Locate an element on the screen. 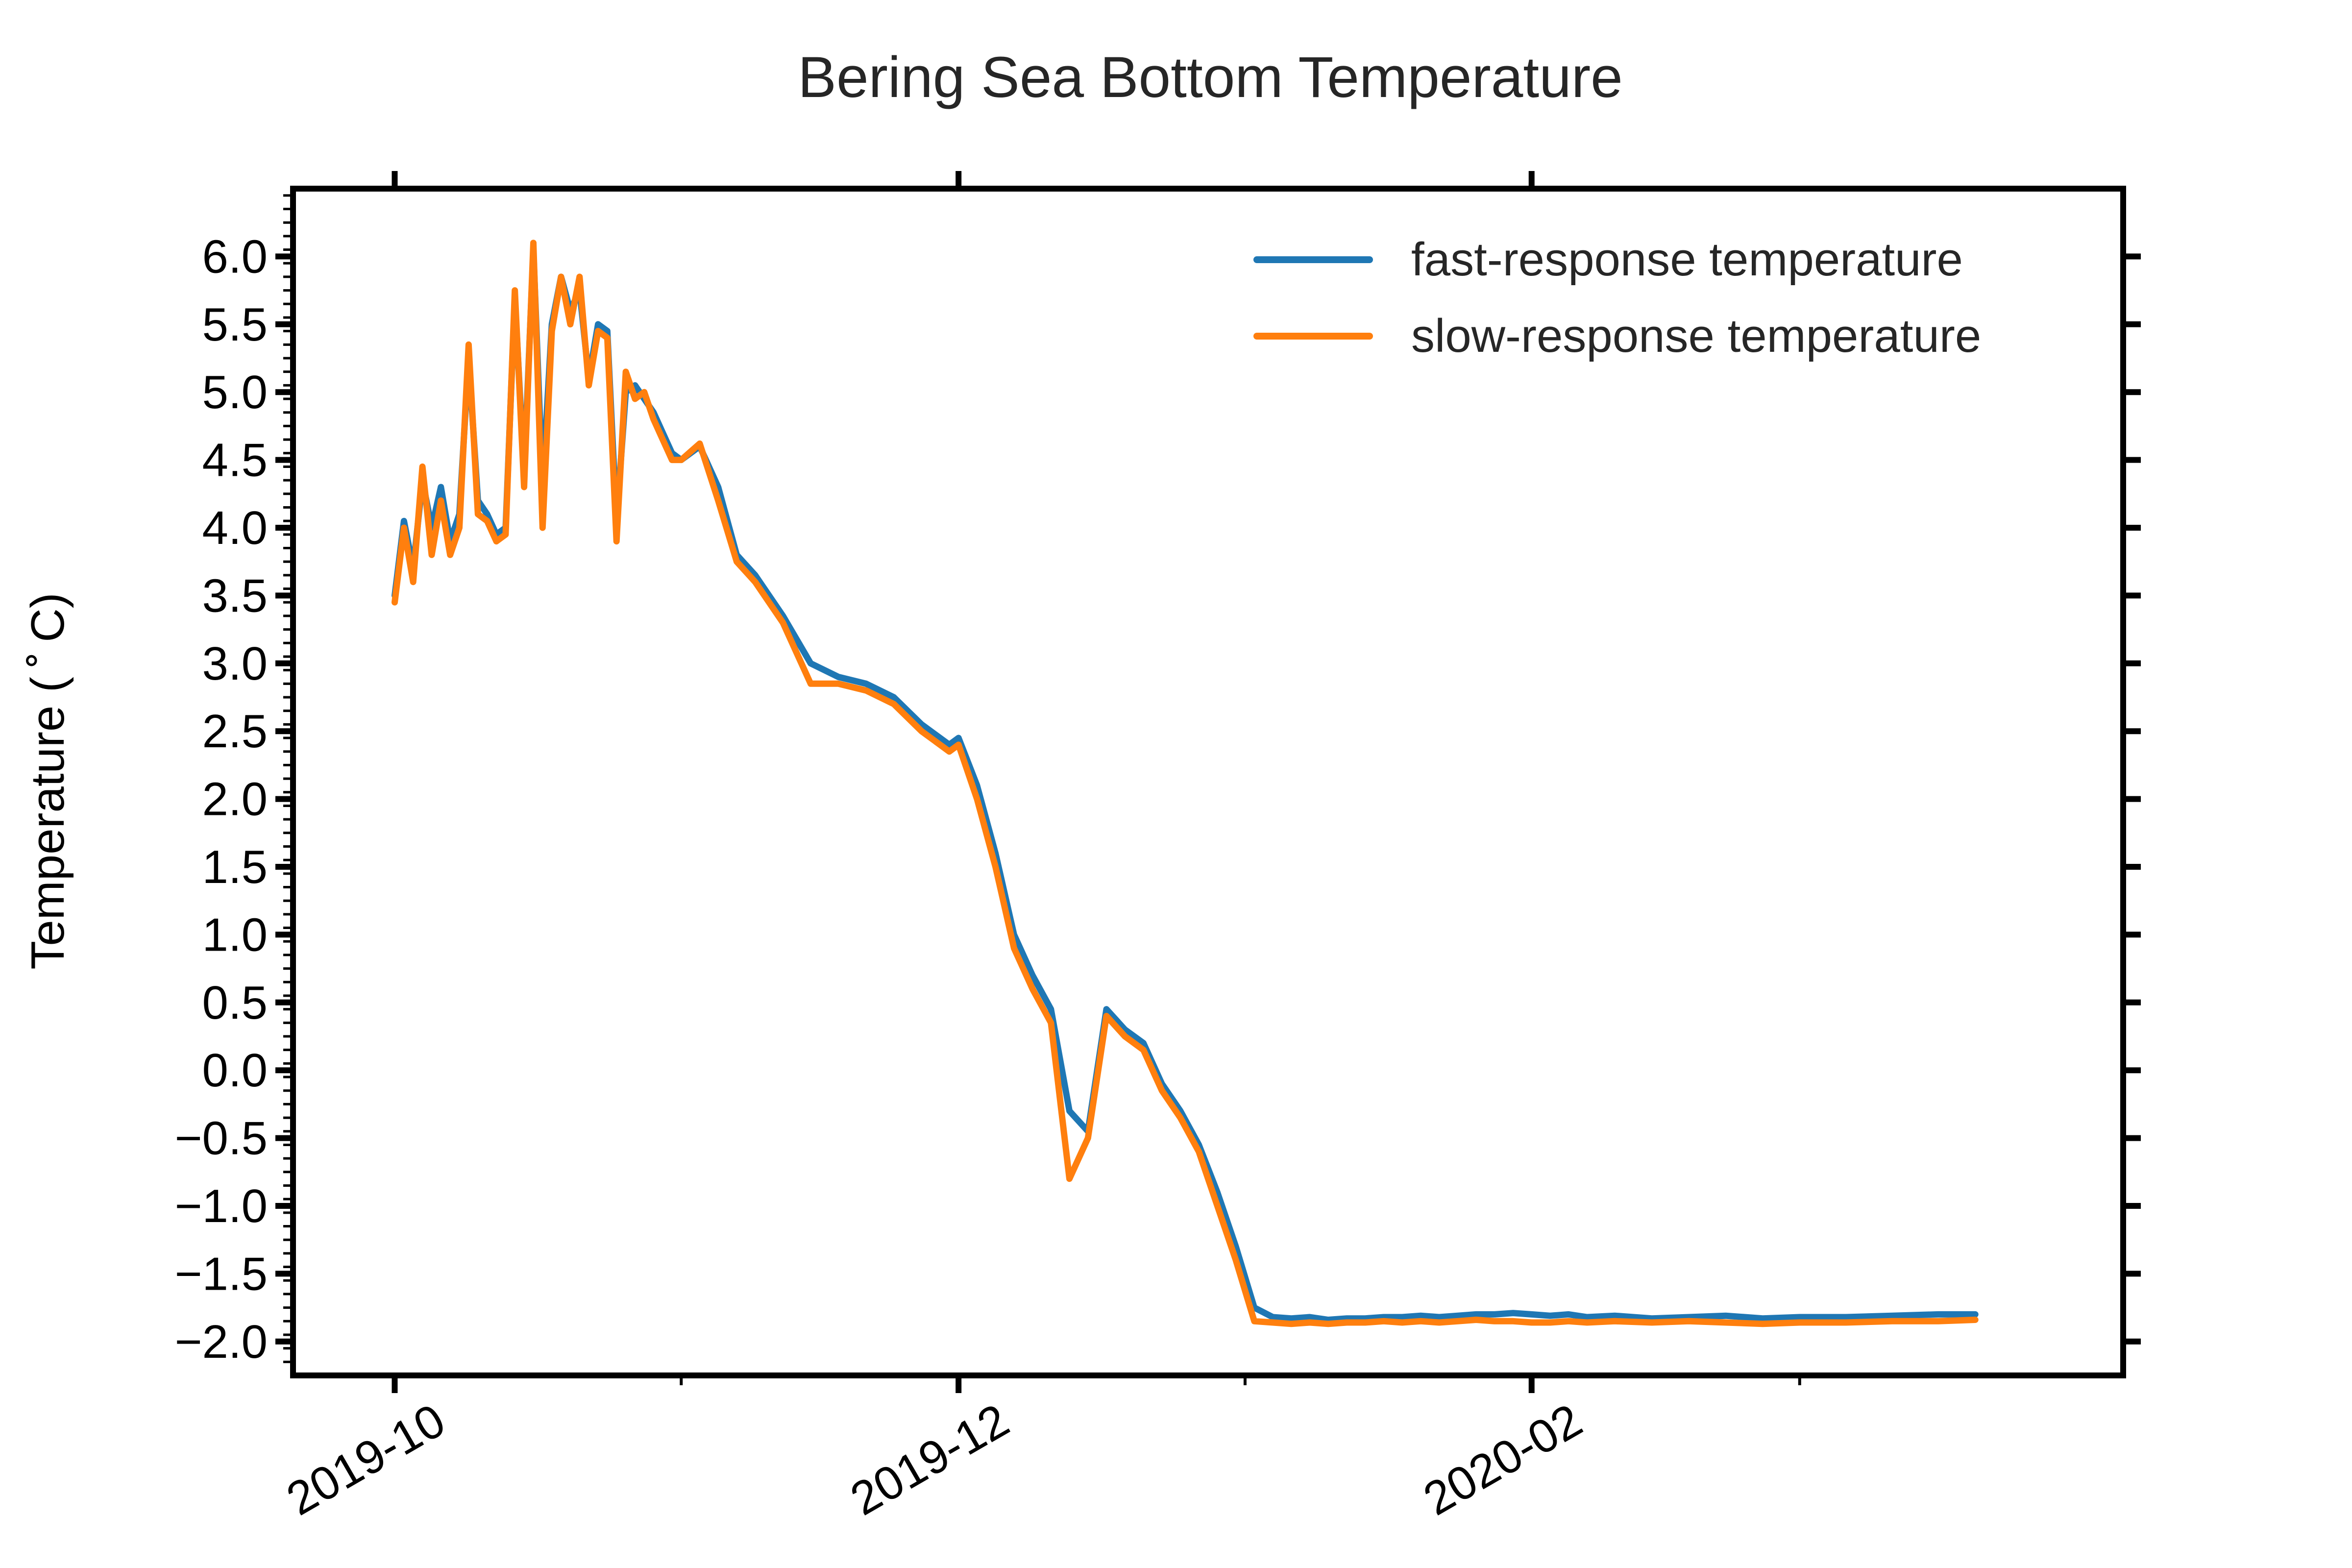  y-tick-label: 4.0 is located at coordinates (235, 528).